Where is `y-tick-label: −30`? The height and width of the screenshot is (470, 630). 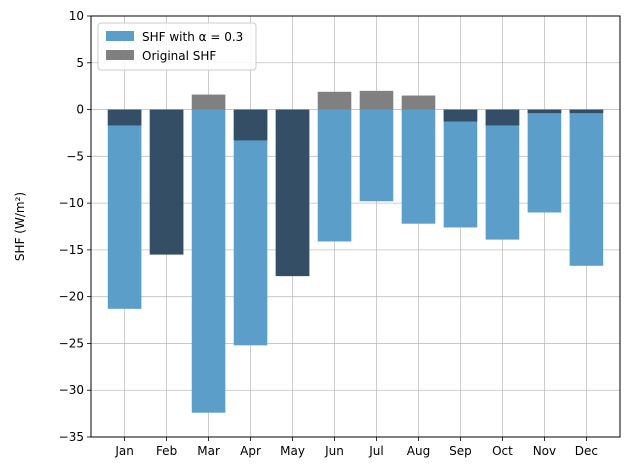 y-tick-label: −30 is located at coordinates (71, 390).